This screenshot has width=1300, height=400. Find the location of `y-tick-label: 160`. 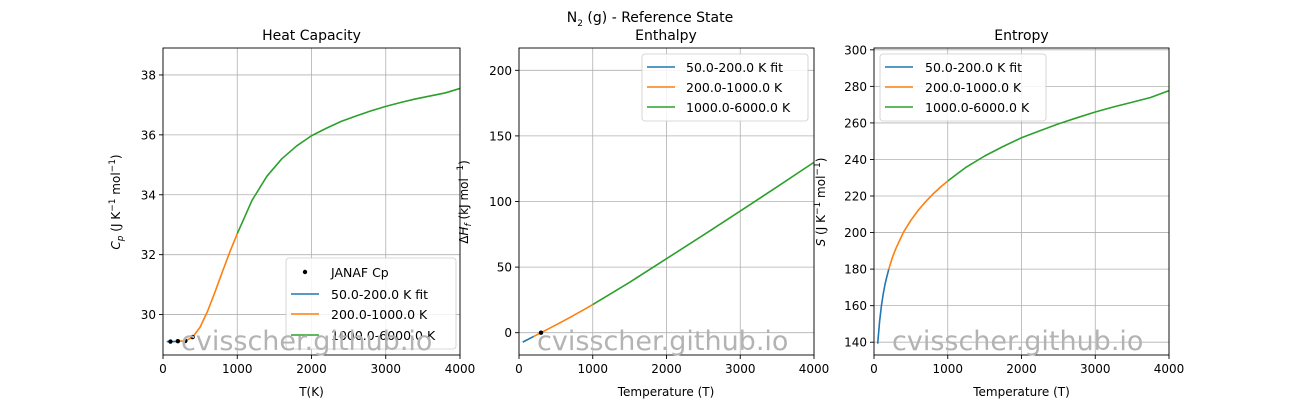

y-tick-label: 160 is located at coordinates (855, 306).